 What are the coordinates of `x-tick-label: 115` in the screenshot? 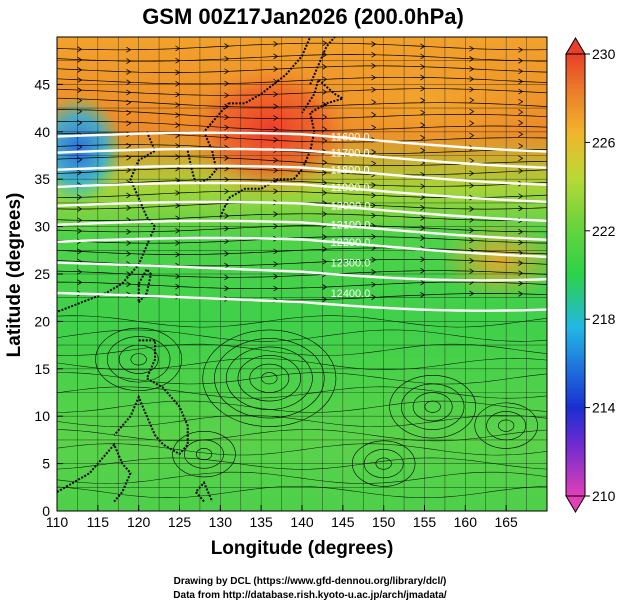 It's located at (98, 522).